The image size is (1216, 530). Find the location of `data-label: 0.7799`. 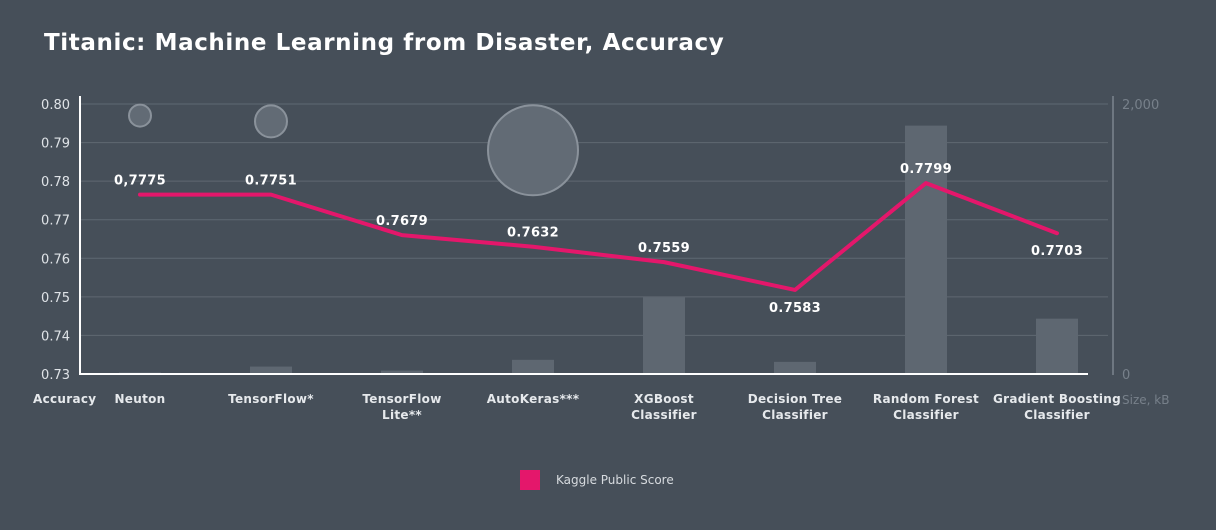

data-label: 0.7799 is located at coordinates (926, 169).